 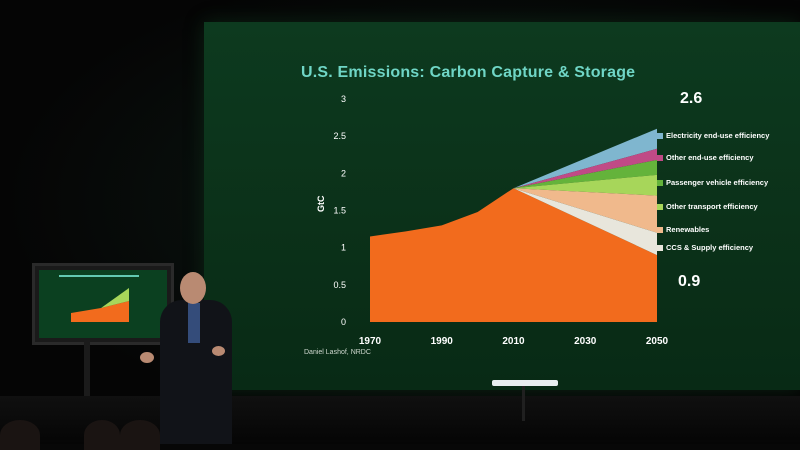 What do you see at coordinates (585, 341) in the screenshot?
I see `x-tick-label: 2030` at bounding box center [585, 341].